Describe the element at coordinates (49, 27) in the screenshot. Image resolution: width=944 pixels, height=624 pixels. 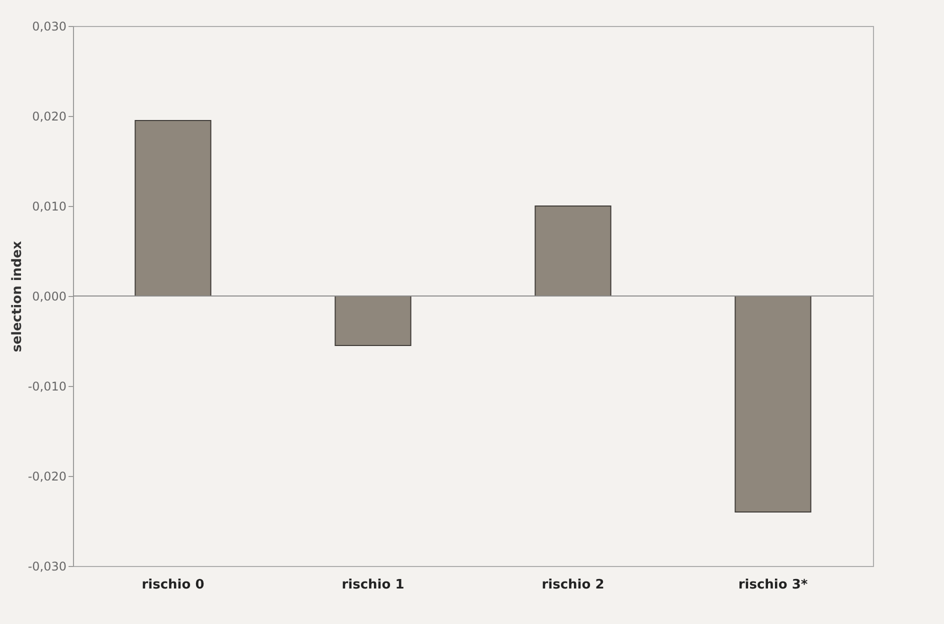
I see `y-tick-label: 0,030` at that location.